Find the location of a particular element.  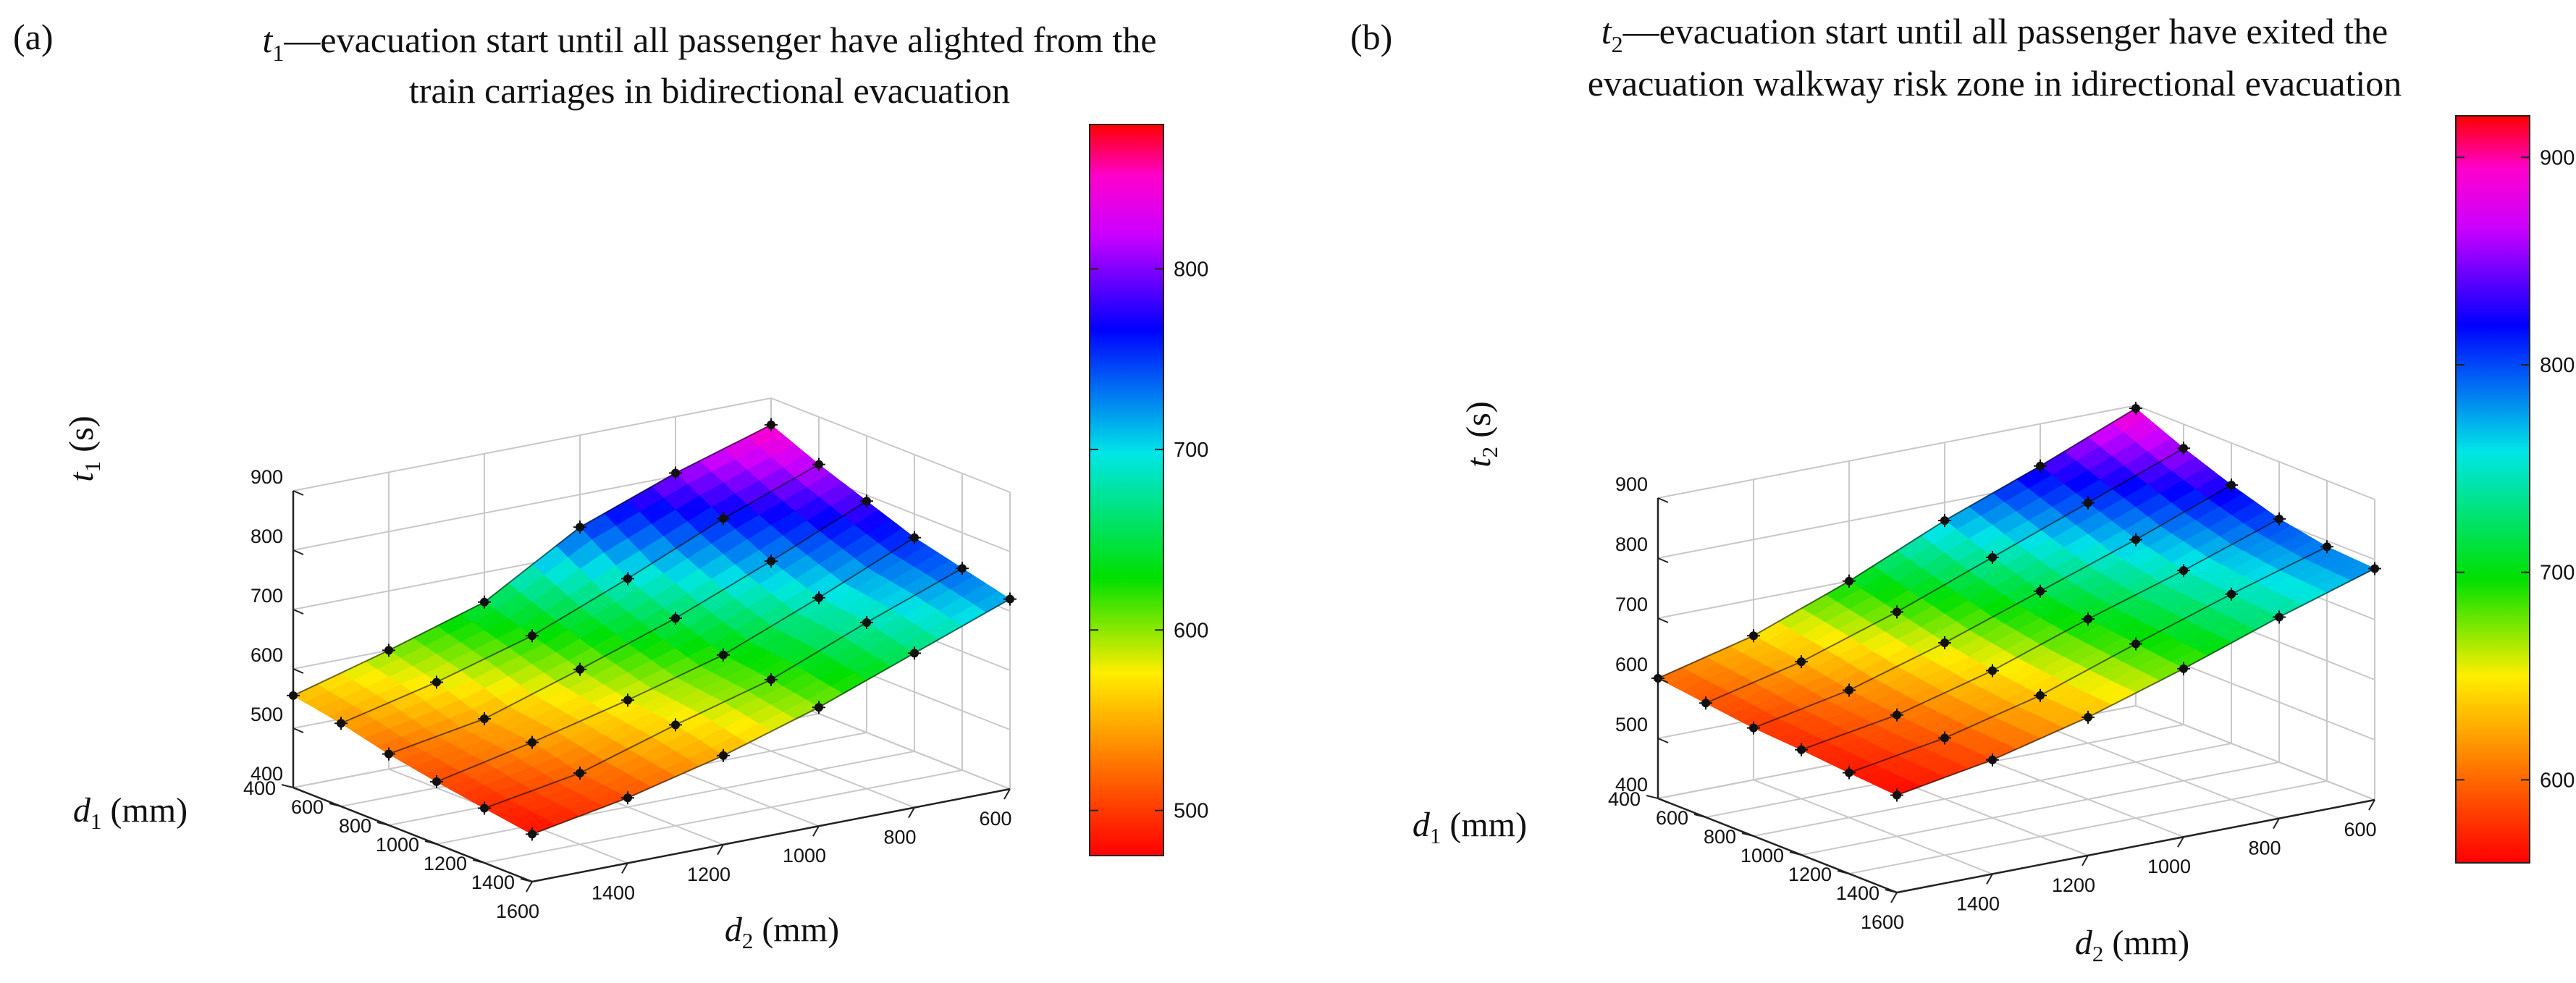

y-tick-label: 800 is located at coordinates (1720, 837).